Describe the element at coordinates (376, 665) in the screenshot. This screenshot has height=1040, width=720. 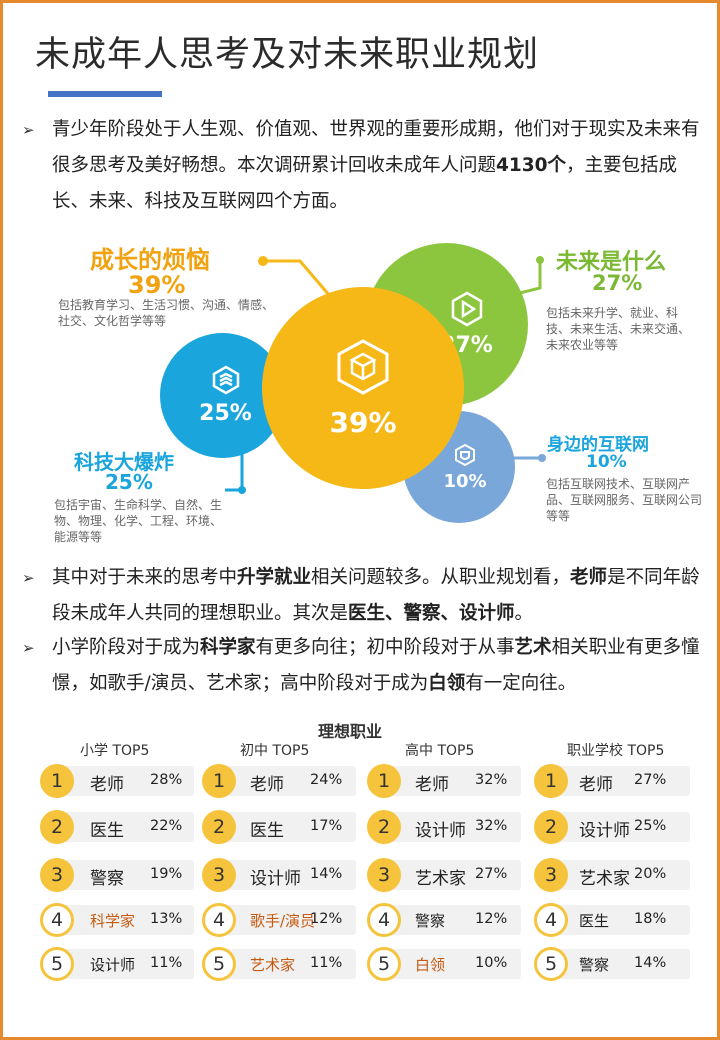
I see `bullet-text: 相关职业有更多憧憬，如歌手/演员、艺术家；高中阶段对于成为` at that location.